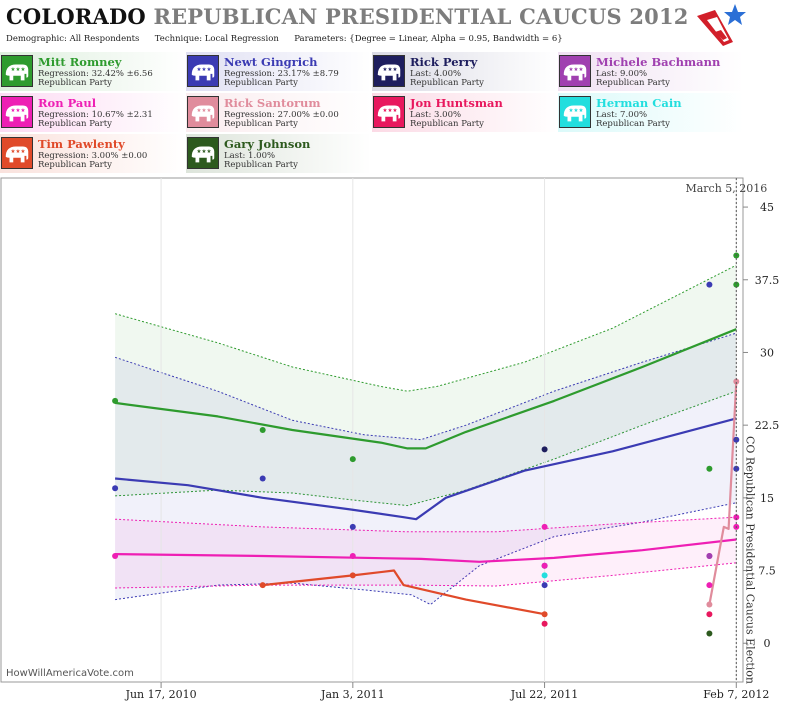 This screenshot has width=789, height=704. I want to click on band-ron-paul, so click(426, 552).